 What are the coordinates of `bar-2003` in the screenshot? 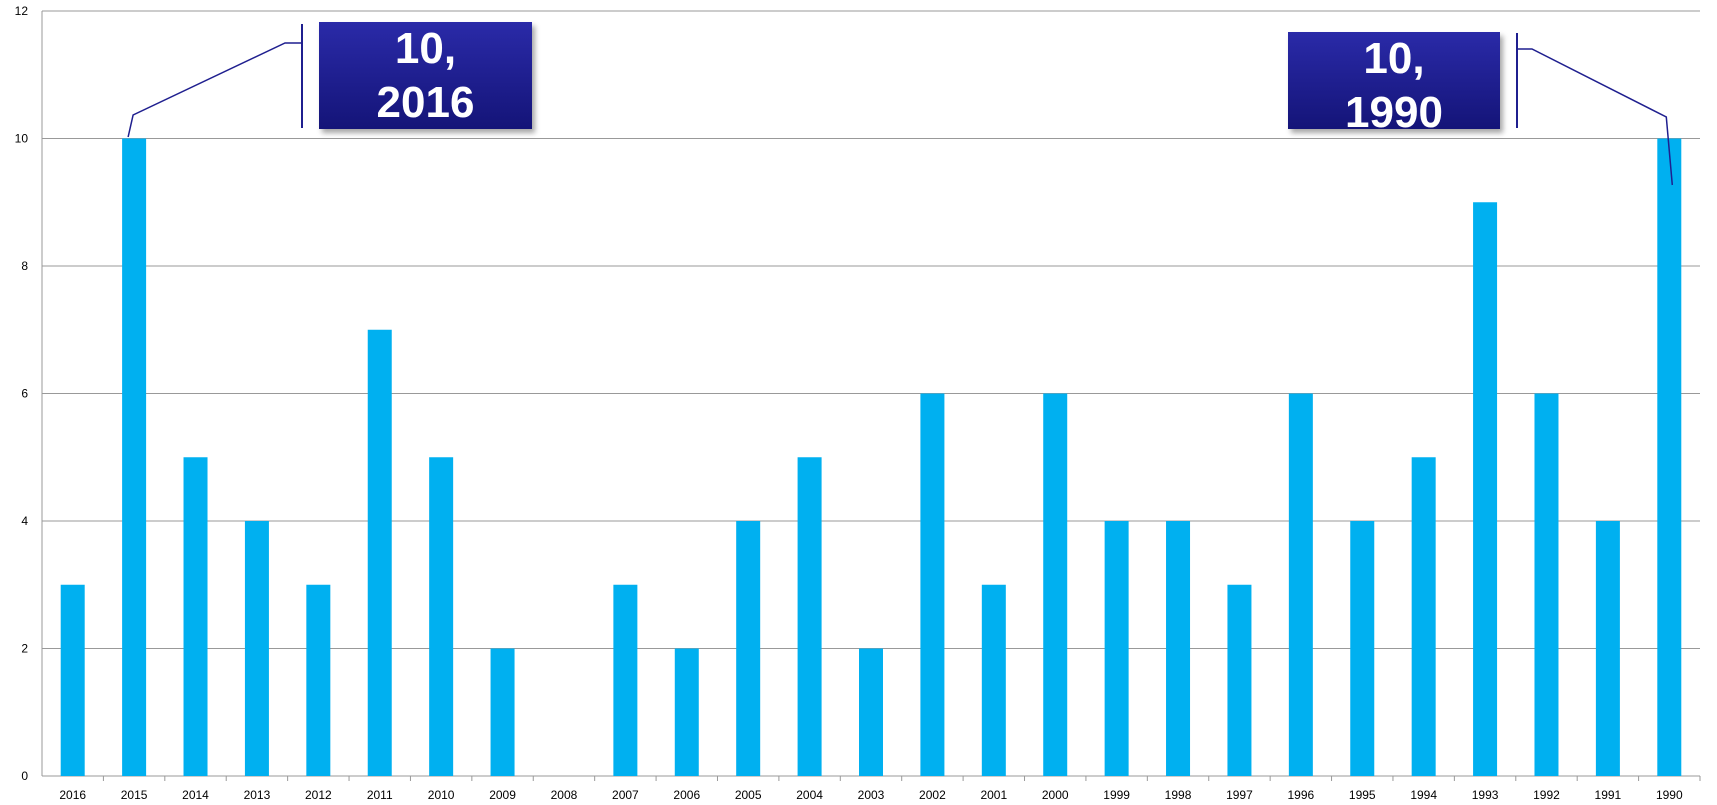 It's located at (871, 712).